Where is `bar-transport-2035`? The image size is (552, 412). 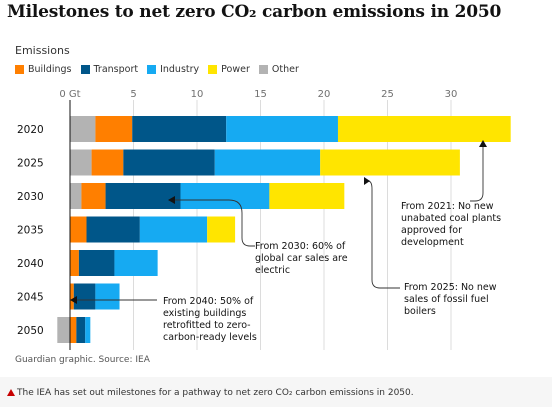 bar-transport-2035 is located at coordinates (113, 229).